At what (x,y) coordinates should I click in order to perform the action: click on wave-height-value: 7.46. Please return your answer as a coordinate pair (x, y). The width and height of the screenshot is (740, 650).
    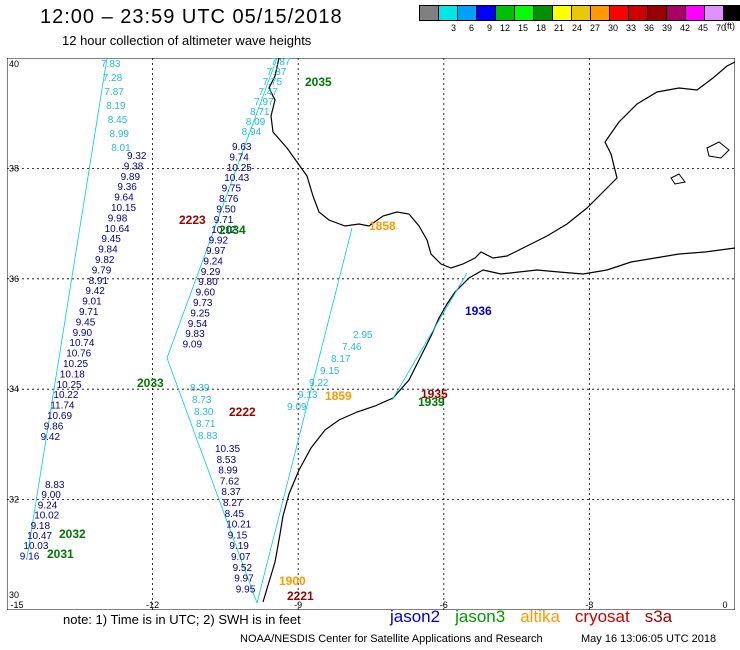
    Looking at the image, I should click on (352, 347).